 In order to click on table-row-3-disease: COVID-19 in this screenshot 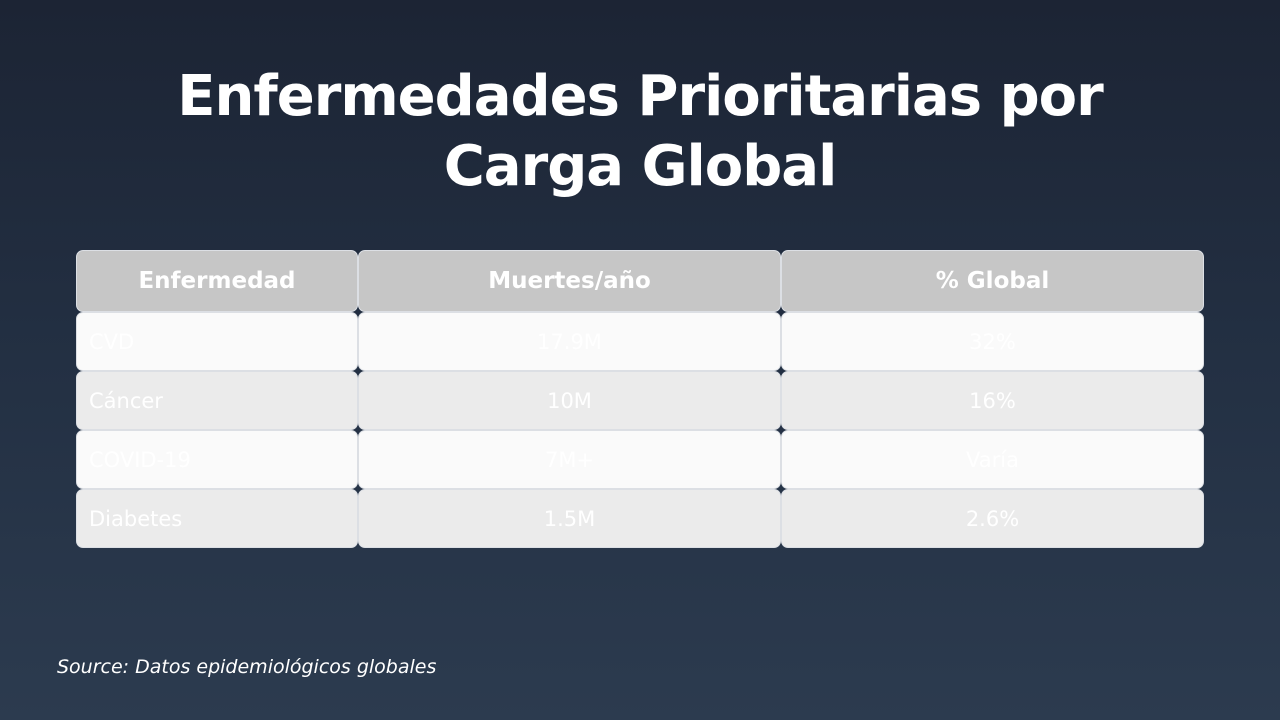, I will do `click(217, 459)`.